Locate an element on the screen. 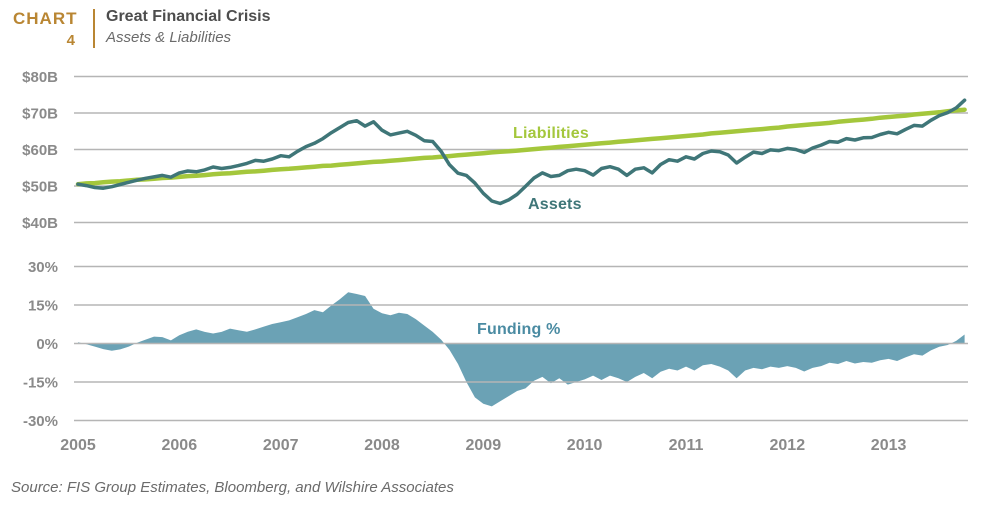  chart-badge: CHART 4 is located at coordinates (45, 29).